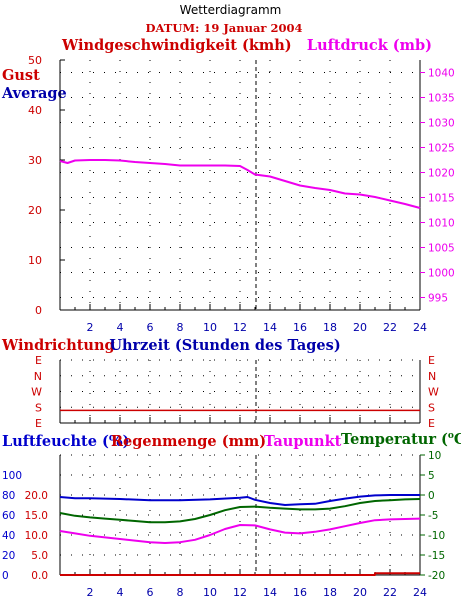 The image size is (461, 599). What do you see at coordinates (38, 407) in the screenshot?
I see `direction-tick-label-left: S` at bounding box center [38, 407].